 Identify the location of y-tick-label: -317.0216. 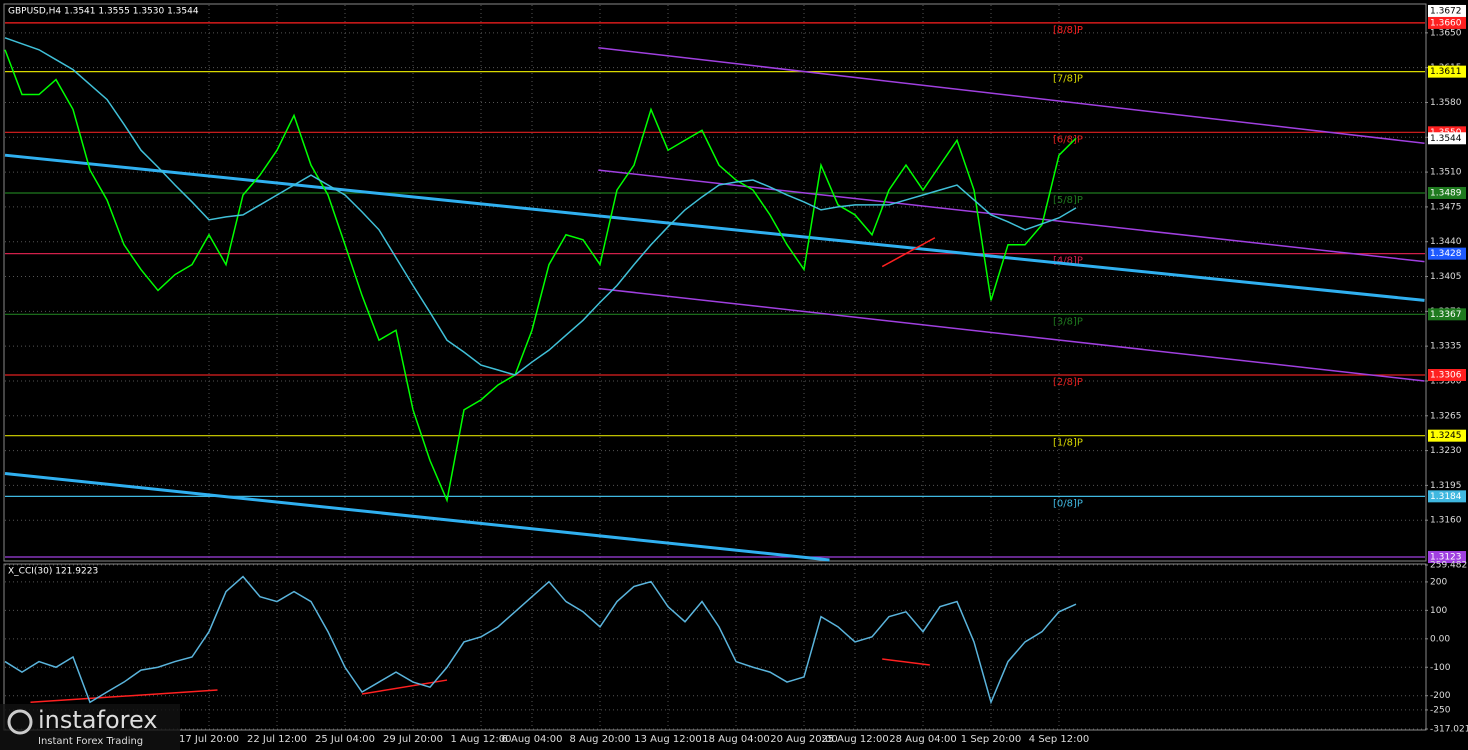
(1449, 730).